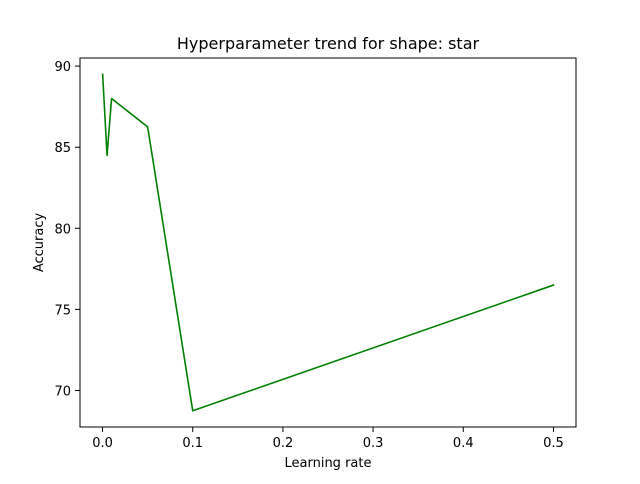 This screenshot has height=484, width=640. Describe the element at coordinates (283, 443) in the screenshot. I see `x-tick-label: 0.2` at that location.